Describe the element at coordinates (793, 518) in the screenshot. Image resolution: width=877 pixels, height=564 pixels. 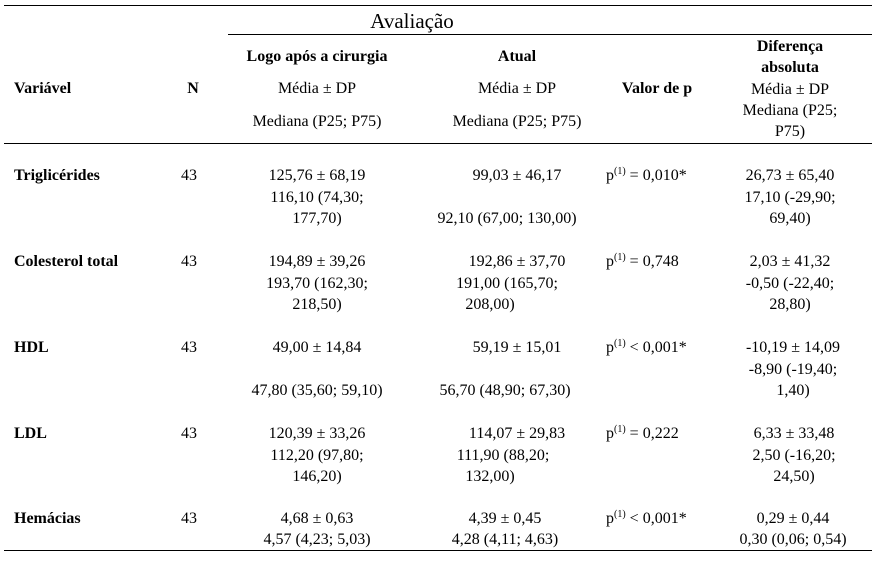
I see `row-dif-media: 0,29 ± 0,44` at that location.